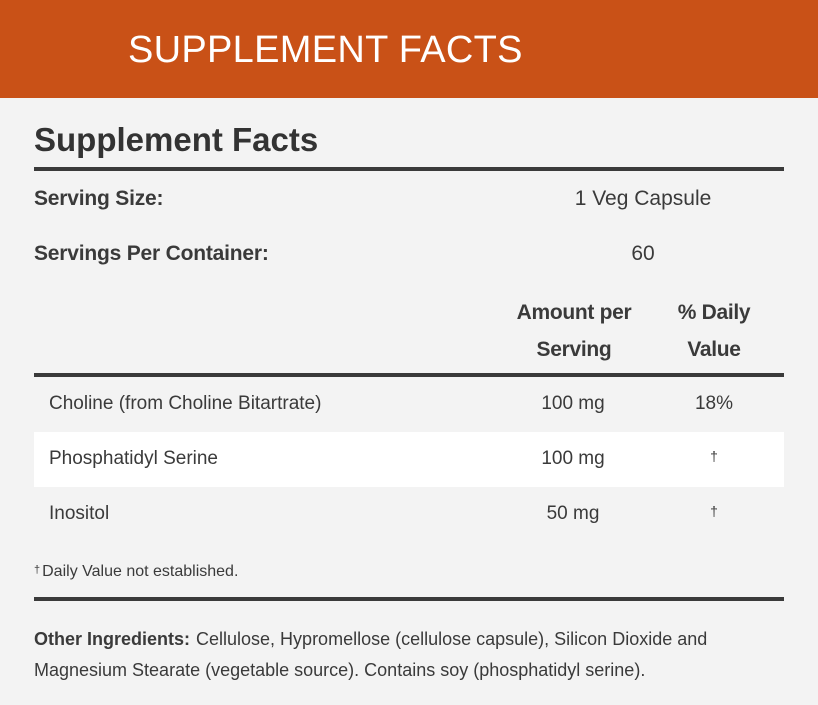  I want to click on other-ingredients-label: Other Ingredients:, so click(112, 639).